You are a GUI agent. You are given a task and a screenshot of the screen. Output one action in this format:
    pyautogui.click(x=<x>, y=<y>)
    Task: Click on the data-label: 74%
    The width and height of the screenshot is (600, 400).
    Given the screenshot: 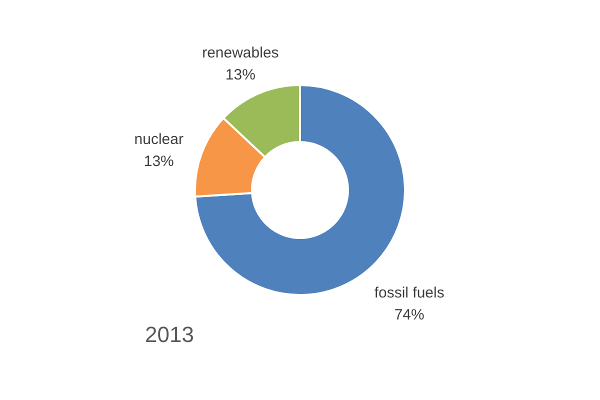 What is the action you would take?
    pyautogui.click(x=409, y=315)
    